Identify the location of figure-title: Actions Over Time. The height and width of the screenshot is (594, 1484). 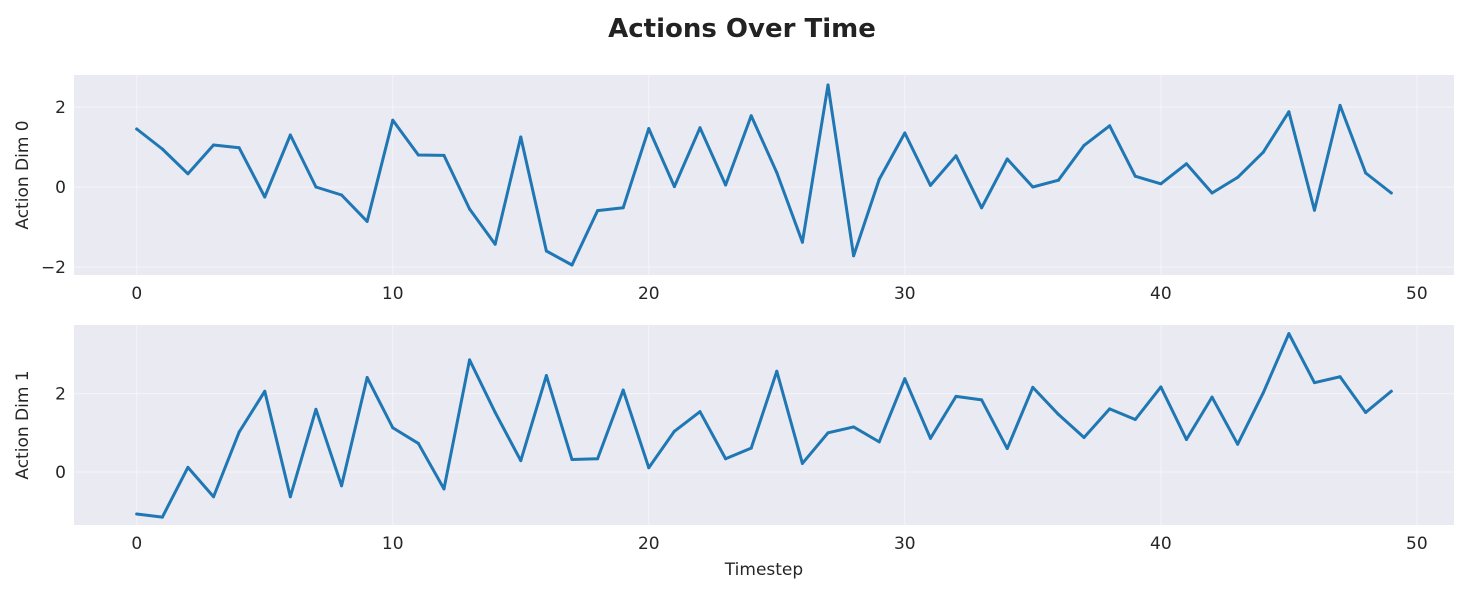
(742, 29).